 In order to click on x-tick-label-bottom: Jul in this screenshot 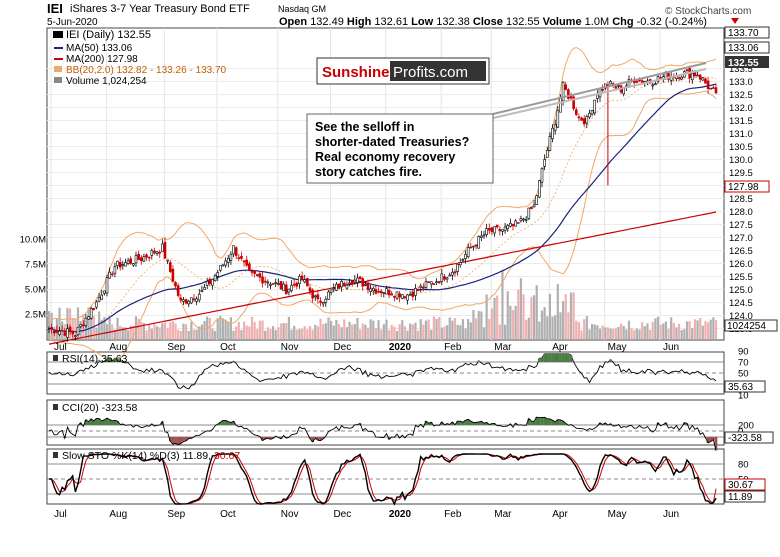, I will do `click(60, 514)`.